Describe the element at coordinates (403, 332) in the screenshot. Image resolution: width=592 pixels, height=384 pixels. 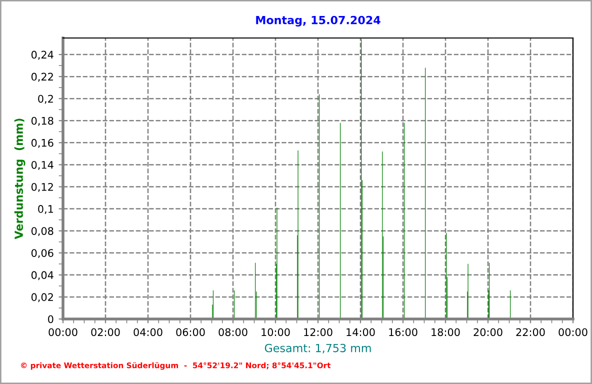
I see `x-tick-label: 16:00` at that location.